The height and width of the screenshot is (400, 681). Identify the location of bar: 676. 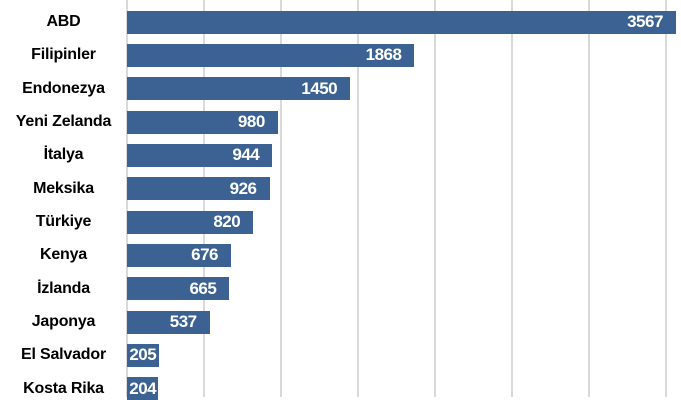
(179, 255).